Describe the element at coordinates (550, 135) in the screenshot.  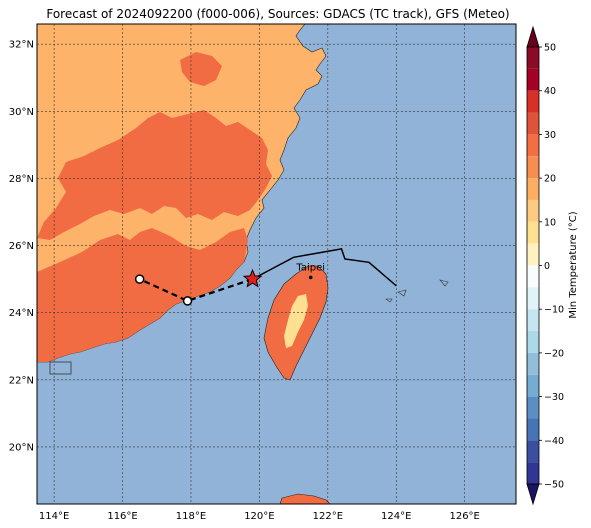
I see `colorbar-tick-label: 30` at that location.